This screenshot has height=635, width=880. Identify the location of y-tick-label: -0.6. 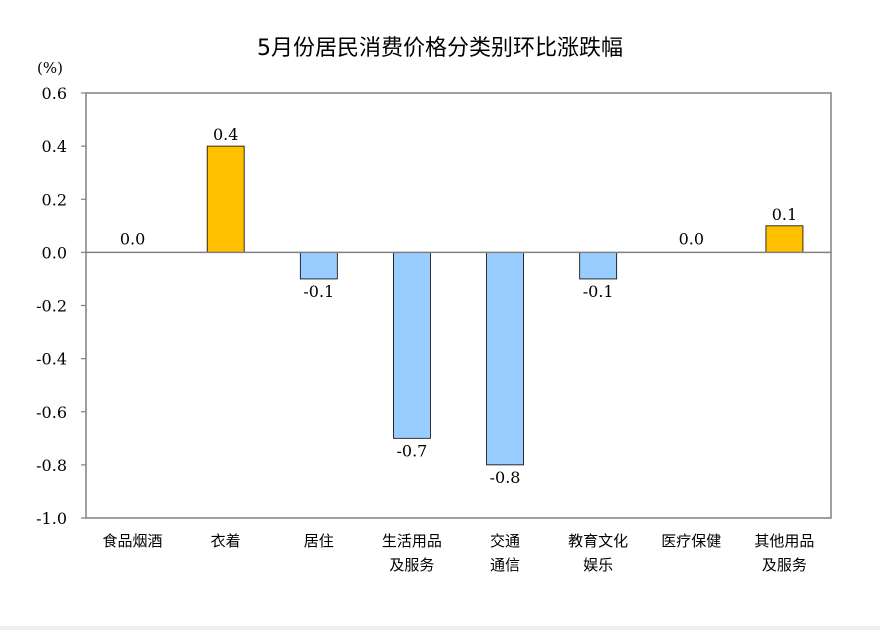
(51, 412).